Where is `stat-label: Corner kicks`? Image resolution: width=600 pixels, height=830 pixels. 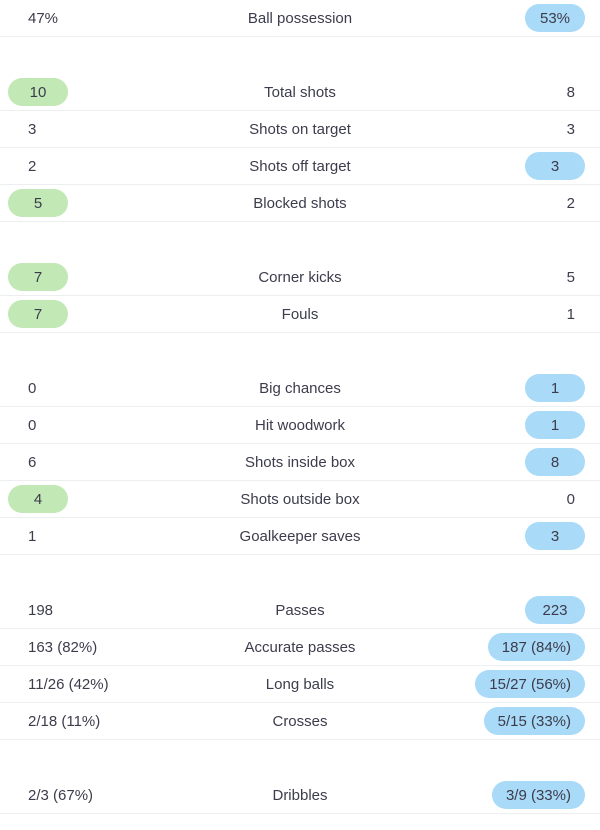
stat-label: Corner kicks is located at coordinates (300, 277).